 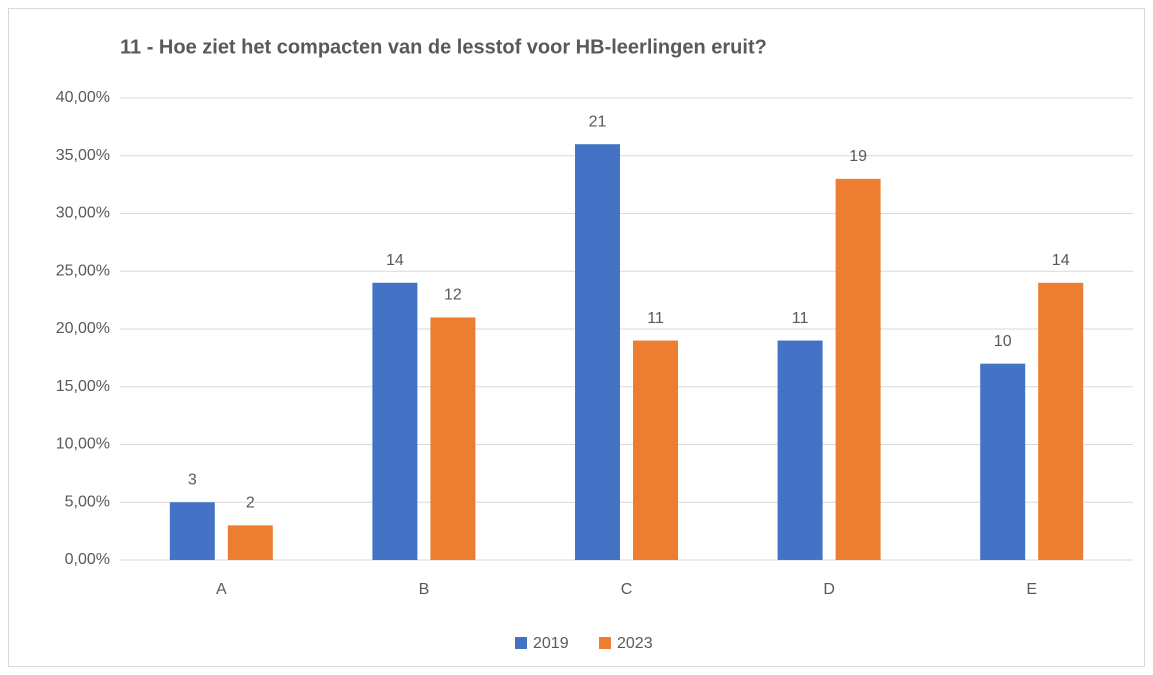 What do you see at coordinates (858, 156) in the screenshot?
I see `data-label: 19` at bounding box center [858, 156].